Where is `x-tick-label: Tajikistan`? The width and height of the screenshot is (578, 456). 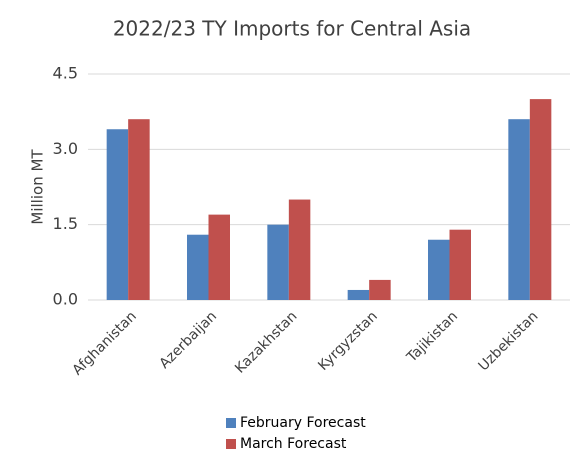 x-tick-label: Tajikistan is located at coordinates (432, 337).